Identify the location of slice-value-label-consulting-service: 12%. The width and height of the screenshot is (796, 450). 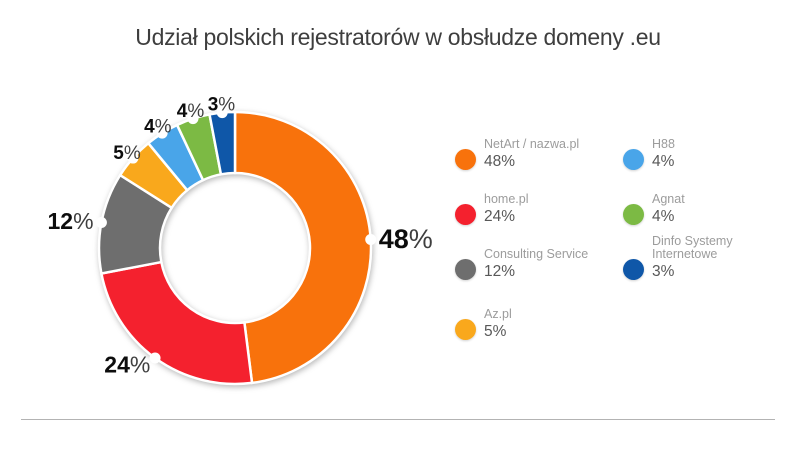
(71, 221).